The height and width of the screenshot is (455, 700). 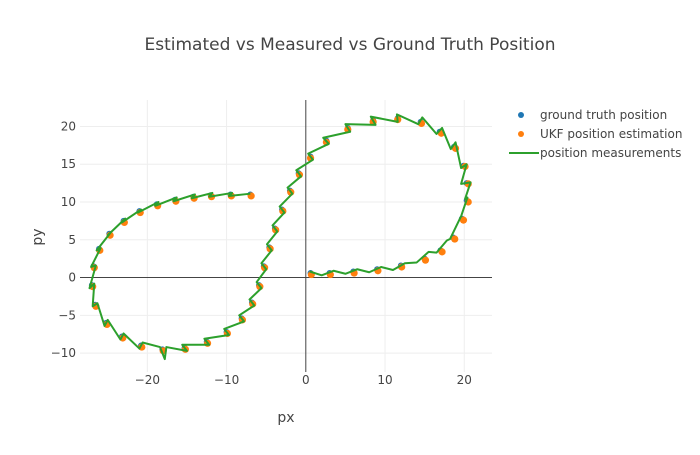 I want to click on y-tick-labels: −10 −5 0 5 10 15 20, so click(x=63, y=239).